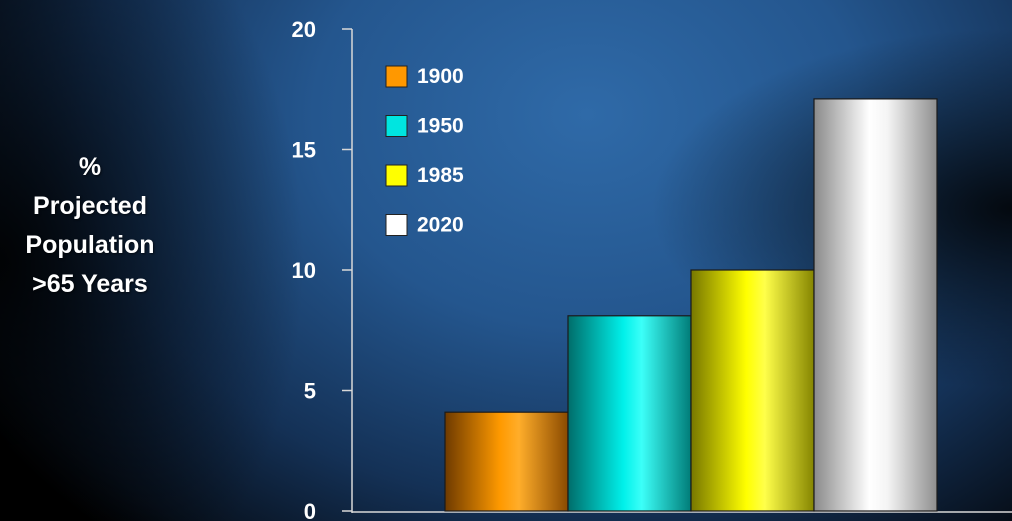  I want to click on y-tick-label: 5, so click(310, 391).